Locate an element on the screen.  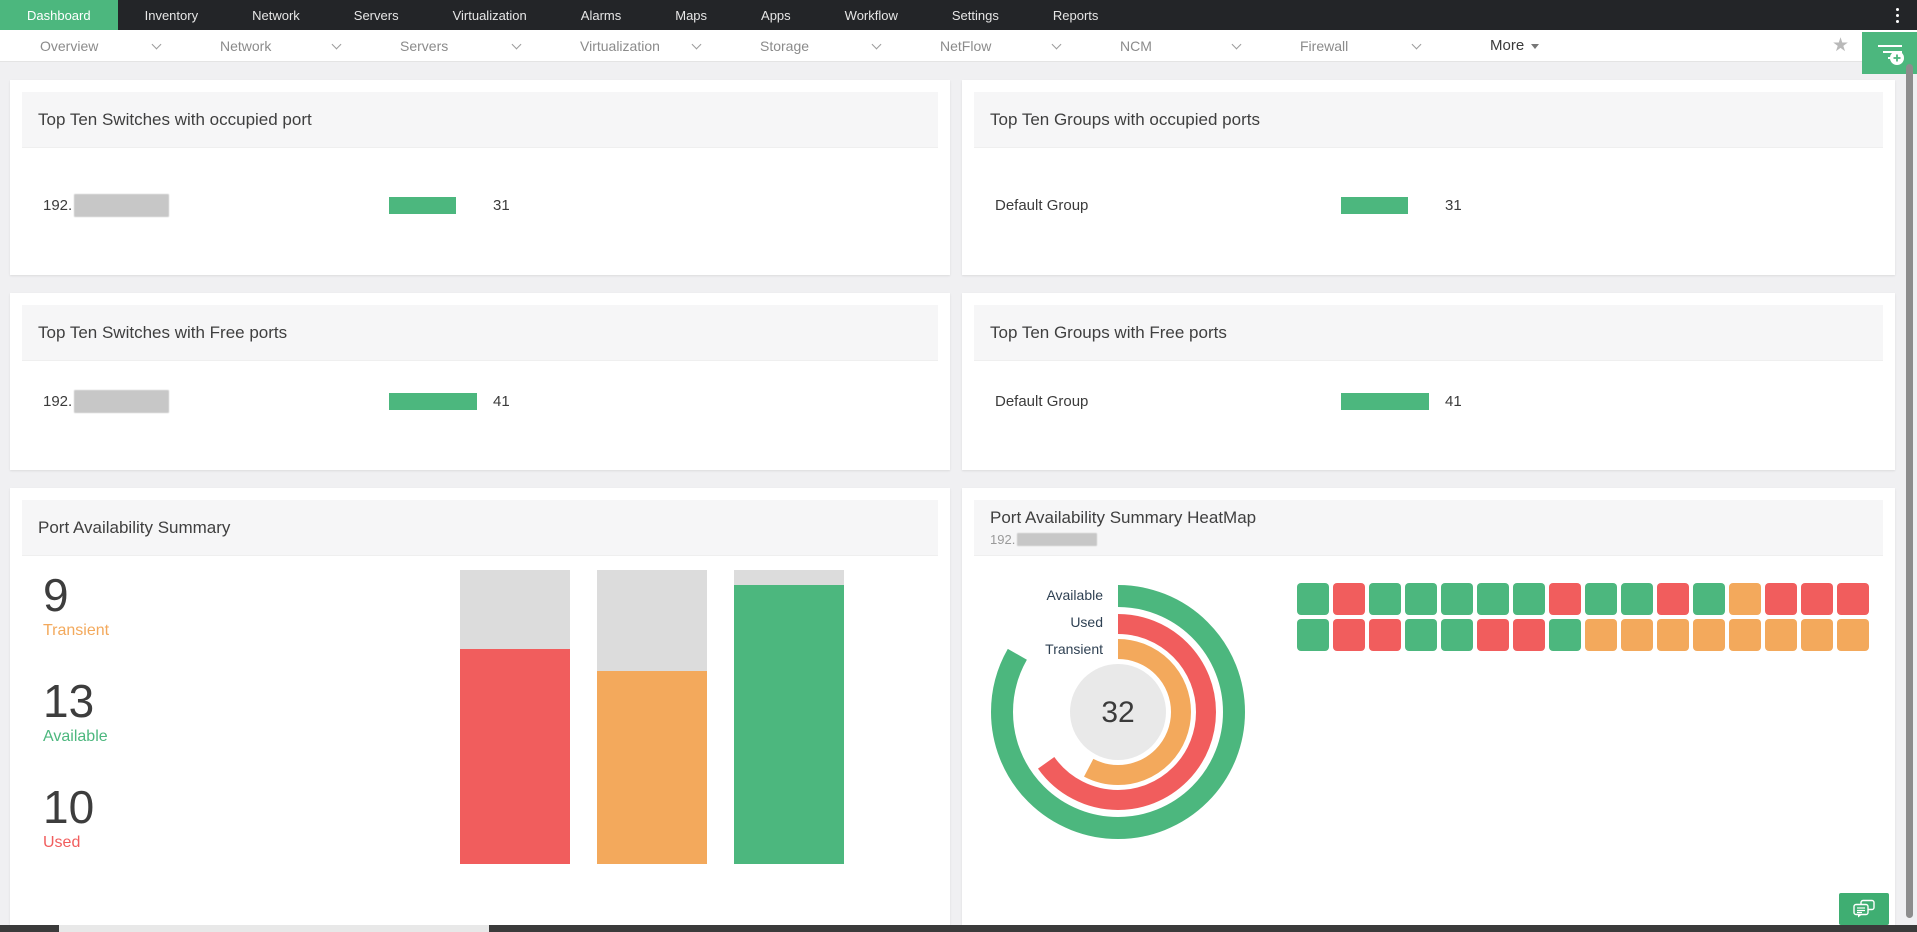
chat-support-button is located at coordinates (1864, 909).